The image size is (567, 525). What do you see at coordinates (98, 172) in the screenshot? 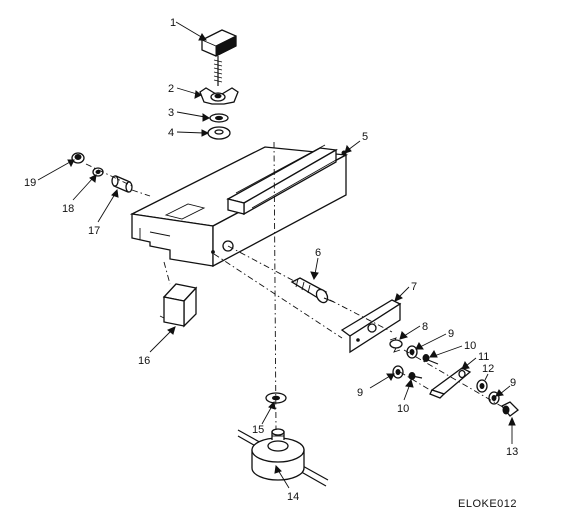
I see `part-18-nut` at bounding box center [98, 172].